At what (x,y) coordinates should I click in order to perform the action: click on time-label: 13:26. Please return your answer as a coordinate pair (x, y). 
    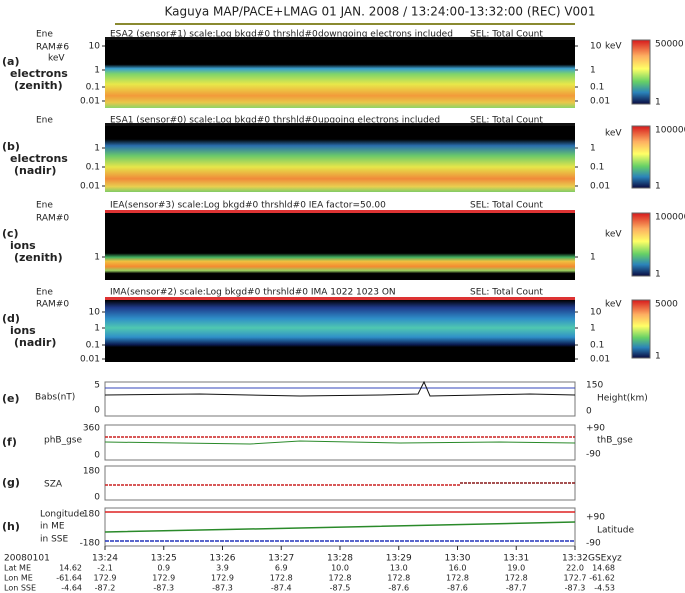
    Looking at the image, I should click on (223, 559).